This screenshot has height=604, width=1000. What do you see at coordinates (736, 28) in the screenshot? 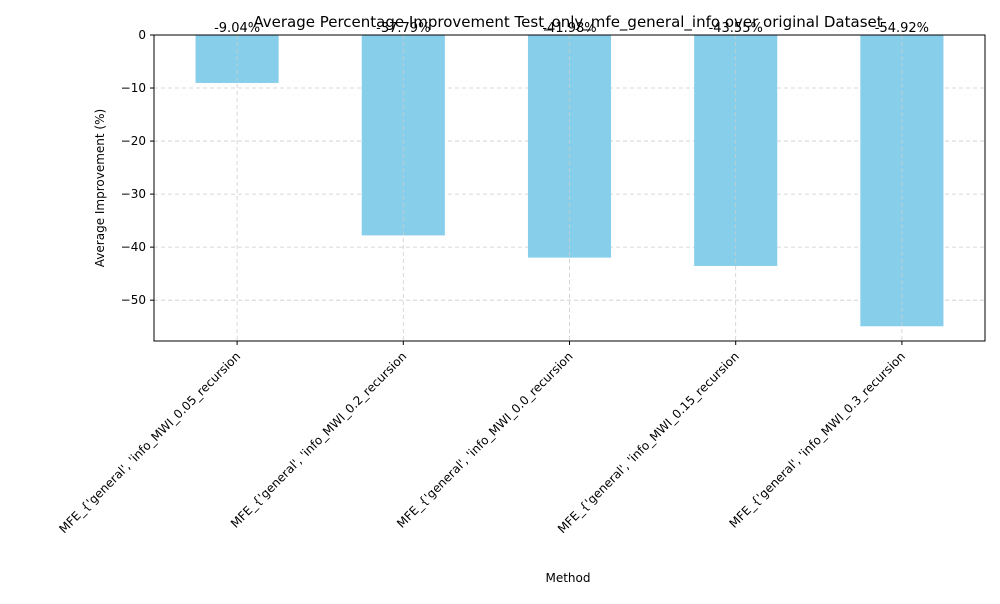
I see `bar-value-label: -43.55%` at bounding box center [736, 28].